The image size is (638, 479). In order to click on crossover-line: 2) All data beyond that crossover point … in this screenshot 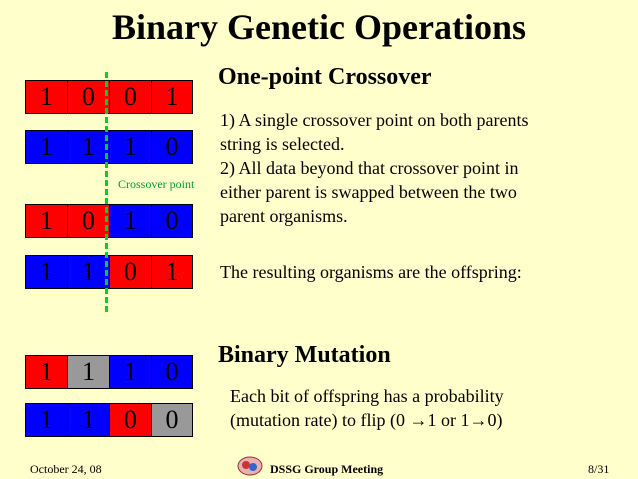, I will do `click(369, 168)`.